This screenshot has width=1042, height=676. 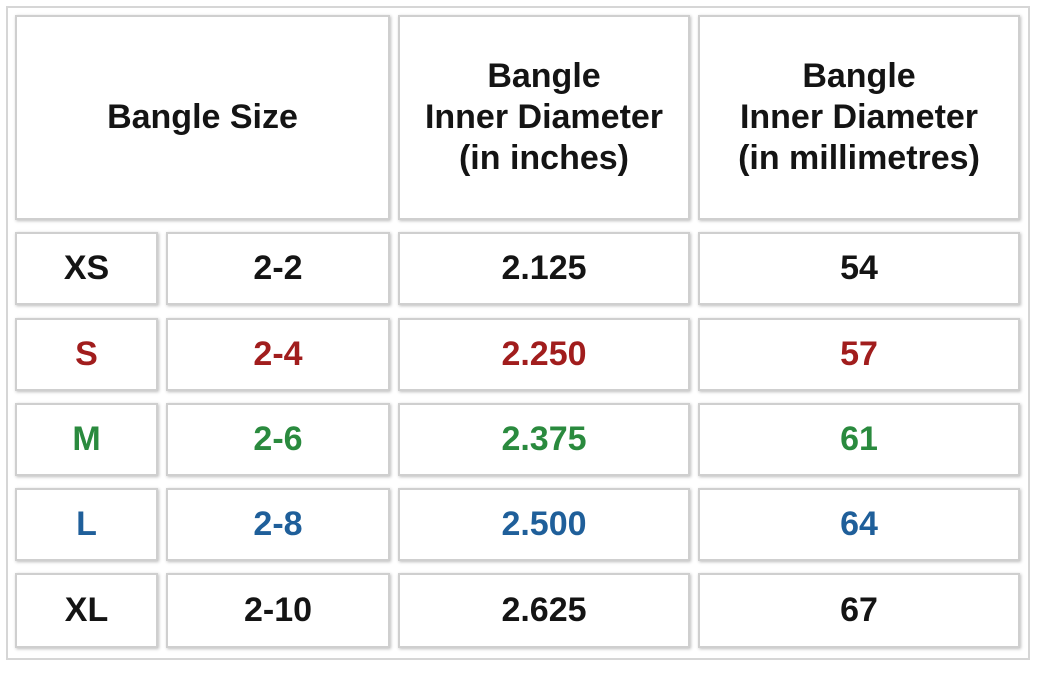 I want to click on table-cell: L, so click(x=86, y=524).